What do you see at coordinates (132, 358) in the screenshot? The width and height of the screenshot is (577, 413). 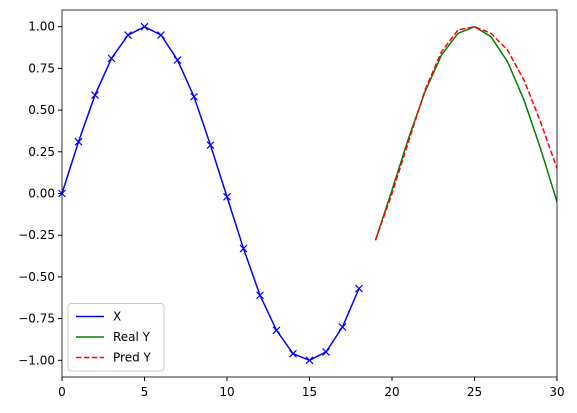 I see `legend-label: Pred Y` at bounding box center [132, 358].